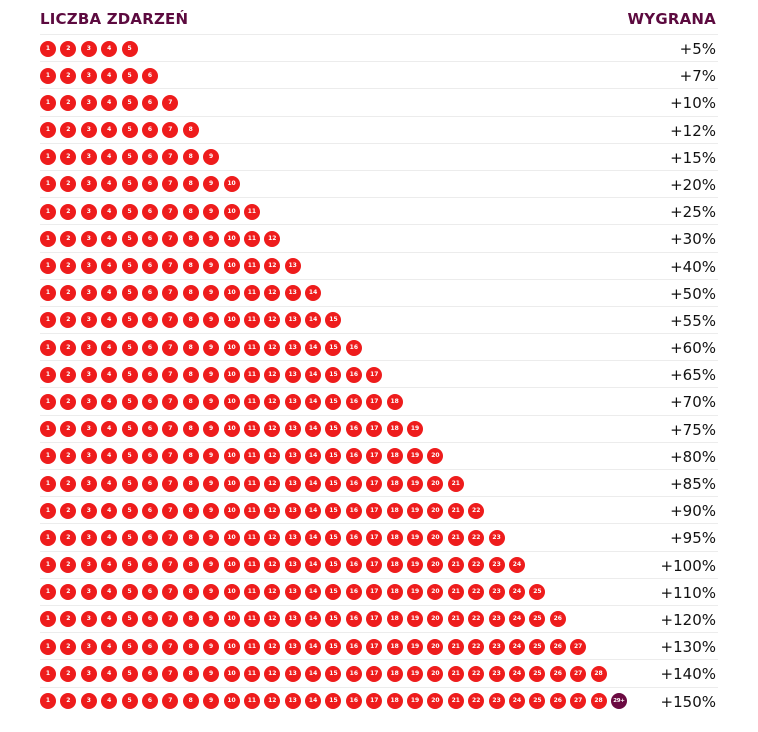 This screenshot has height=732, width=758. What do you see at coordinates (264, 510) in the screenshot?
I see `event-balls: 1 2 3 4 5 6 7 8 9 10 11 12 13 14 15 16 17 18 19 20 21 22` at bounding box center [264, 510].